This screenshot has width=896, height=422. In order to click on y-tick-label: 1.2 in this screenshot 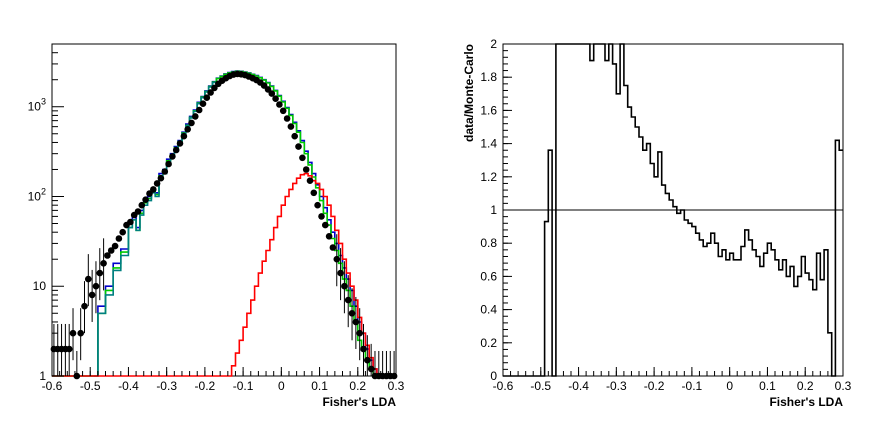, I will do `click(488, 177)`.